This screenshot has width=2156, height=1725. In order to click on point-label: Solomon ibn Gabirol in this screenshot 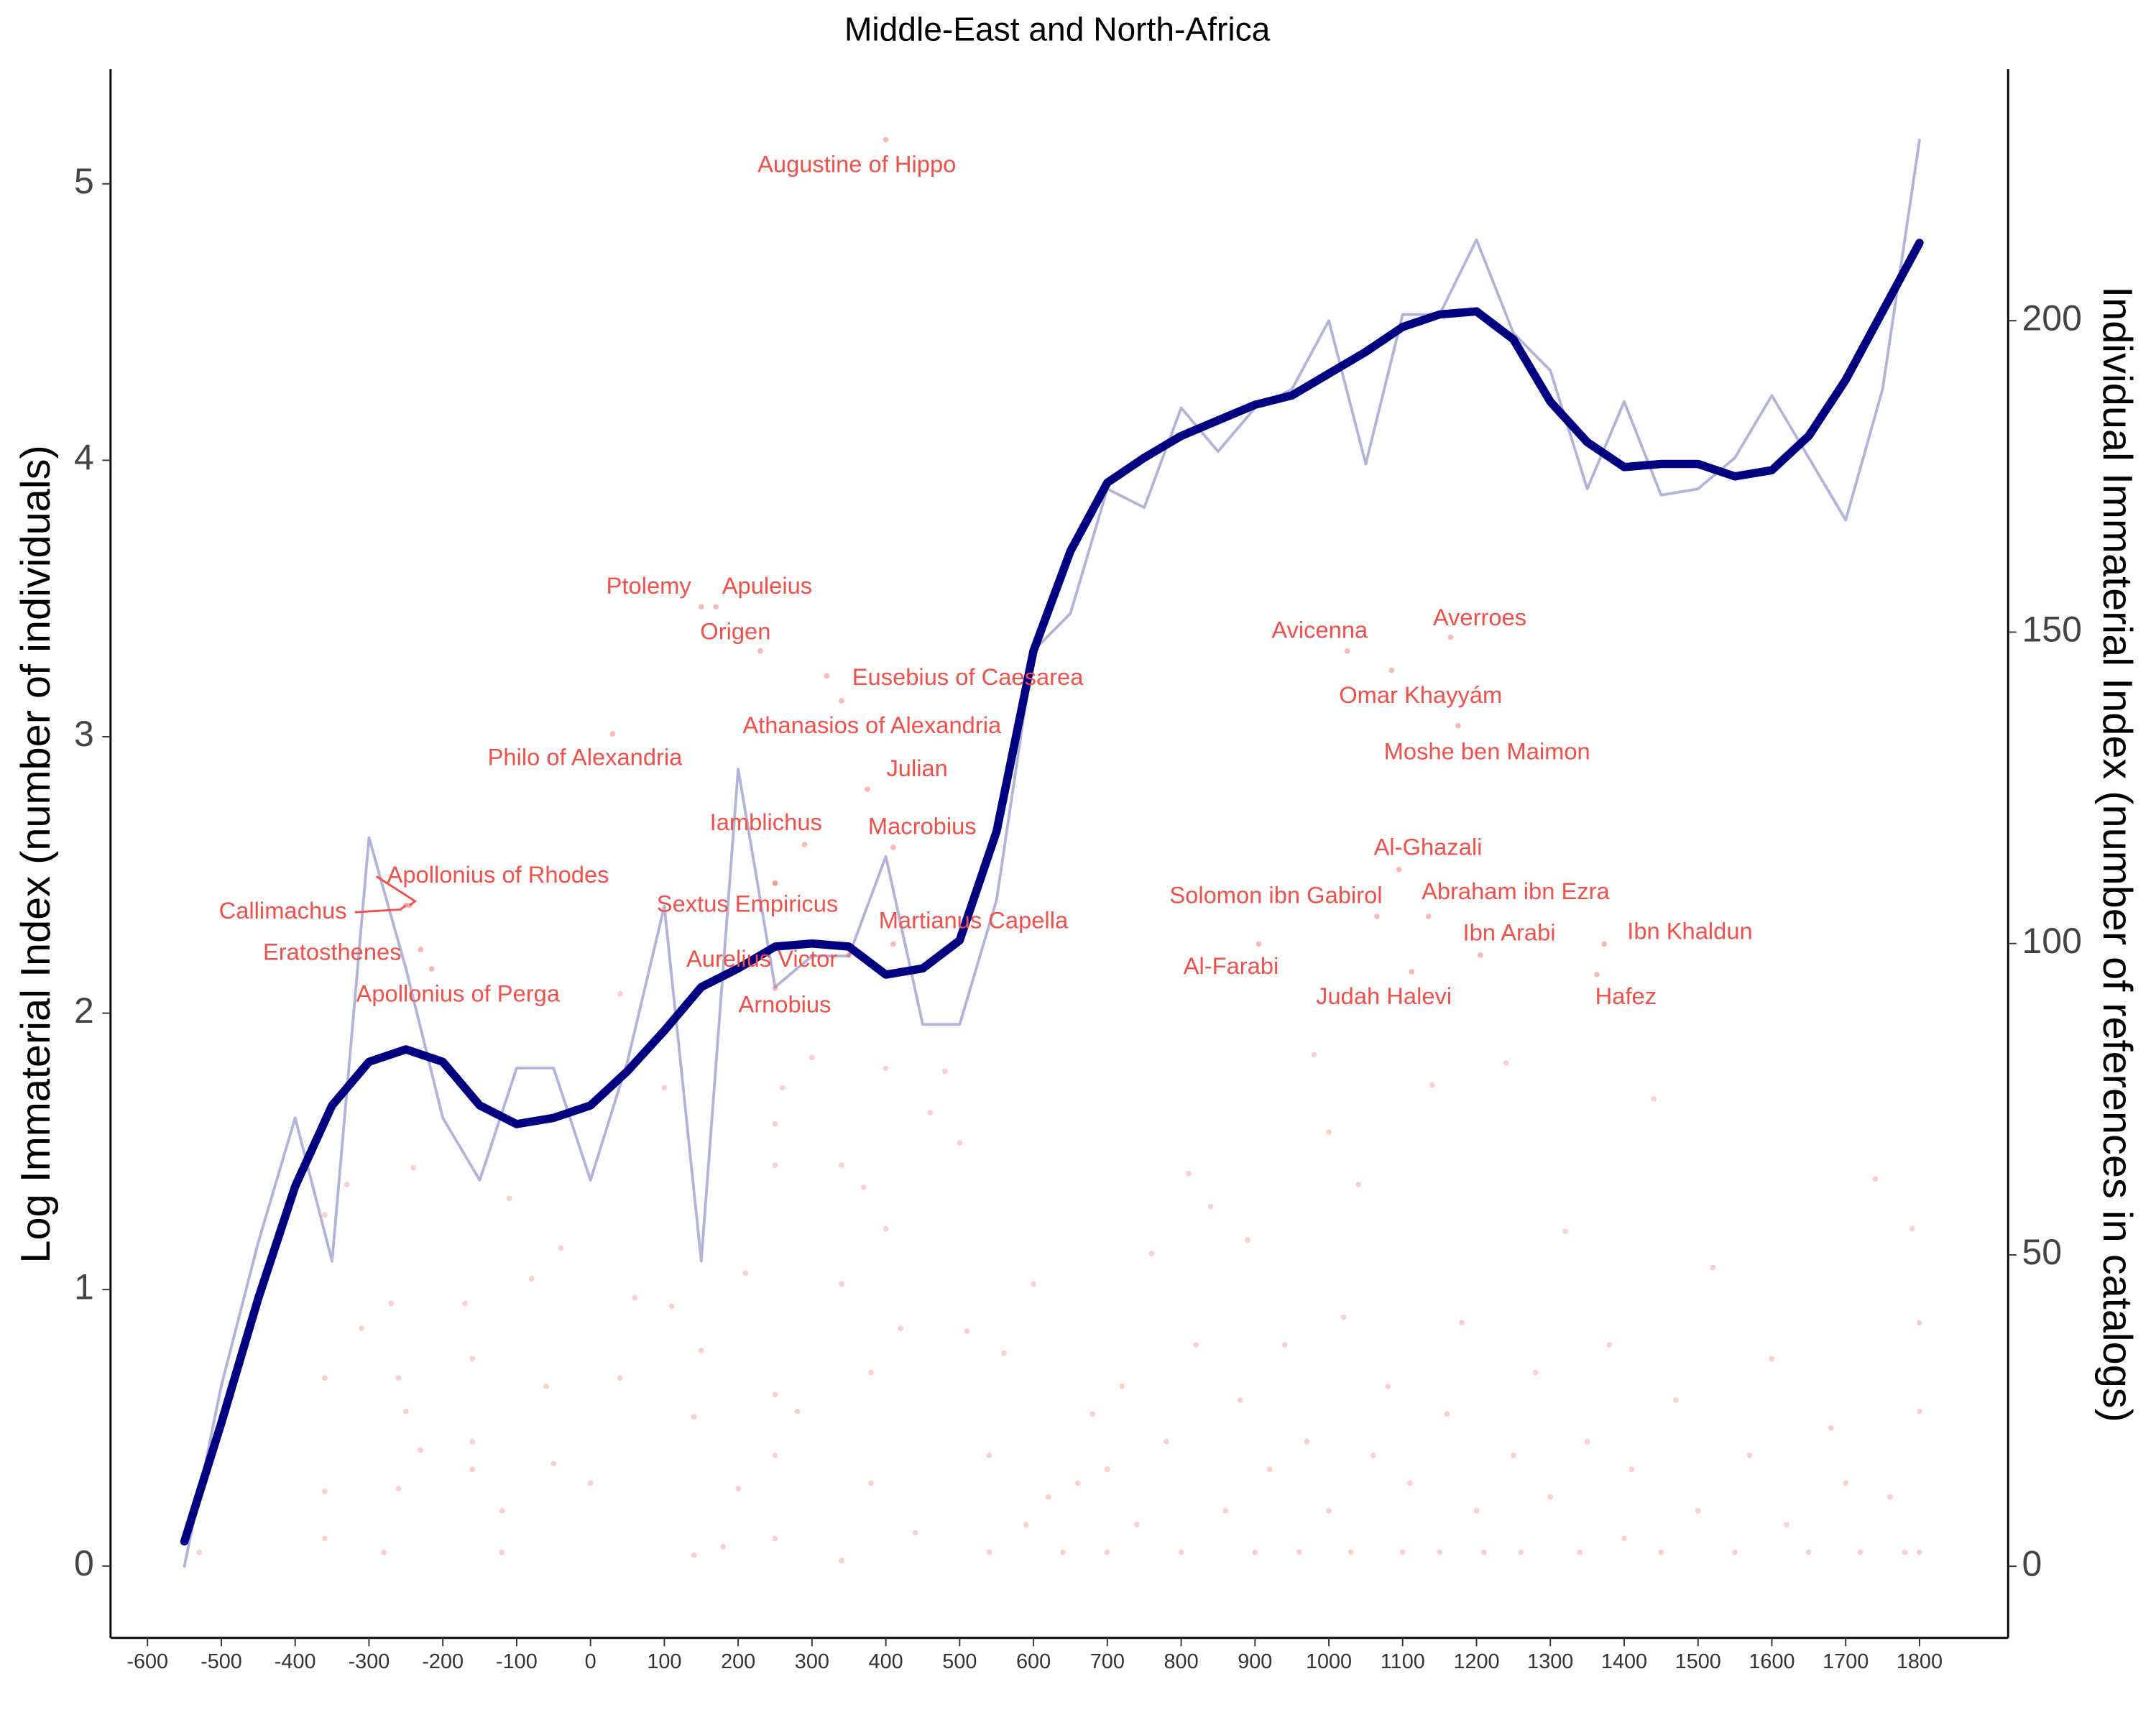, I will do `click(1276, 895)`.